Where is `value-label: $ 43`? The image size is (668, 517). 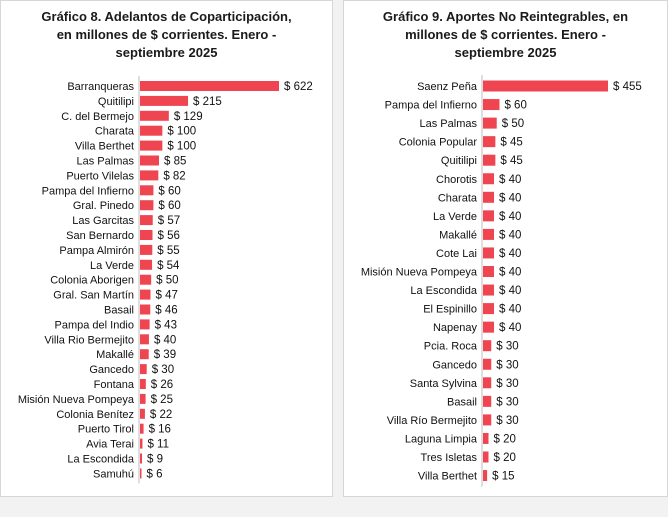 value-label: $ 43 is located at coordinates (166, 325).